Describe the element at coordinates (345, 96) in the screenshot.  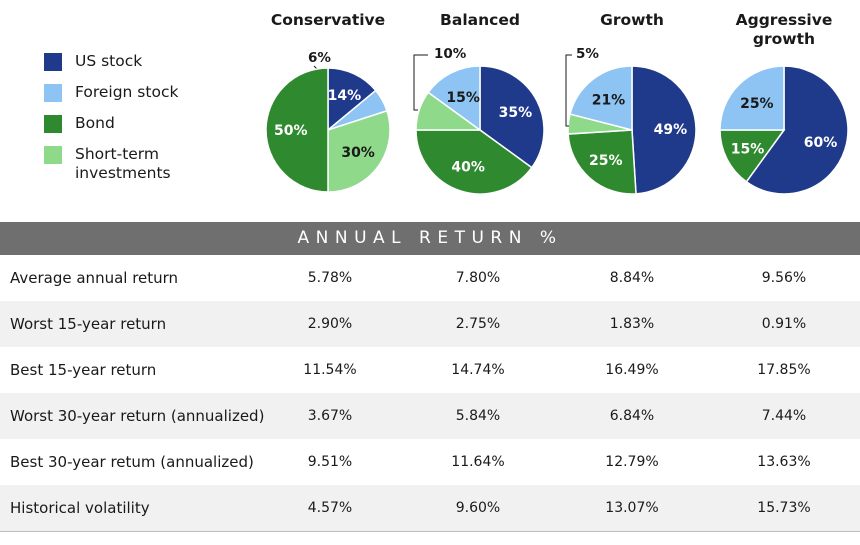
I see `slice-label: 14%` at that location.